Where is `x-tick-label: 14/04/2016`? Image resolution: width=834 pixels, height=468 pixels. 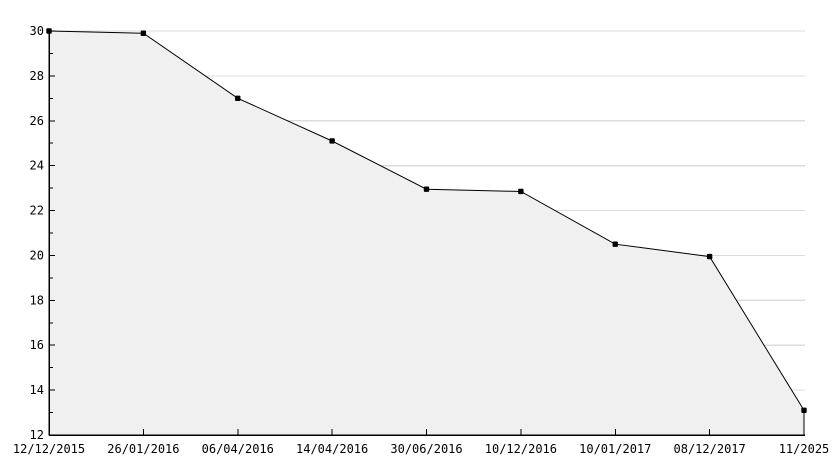 x-tick-label: 14/04/2016 is located at coordinates (332, 449).